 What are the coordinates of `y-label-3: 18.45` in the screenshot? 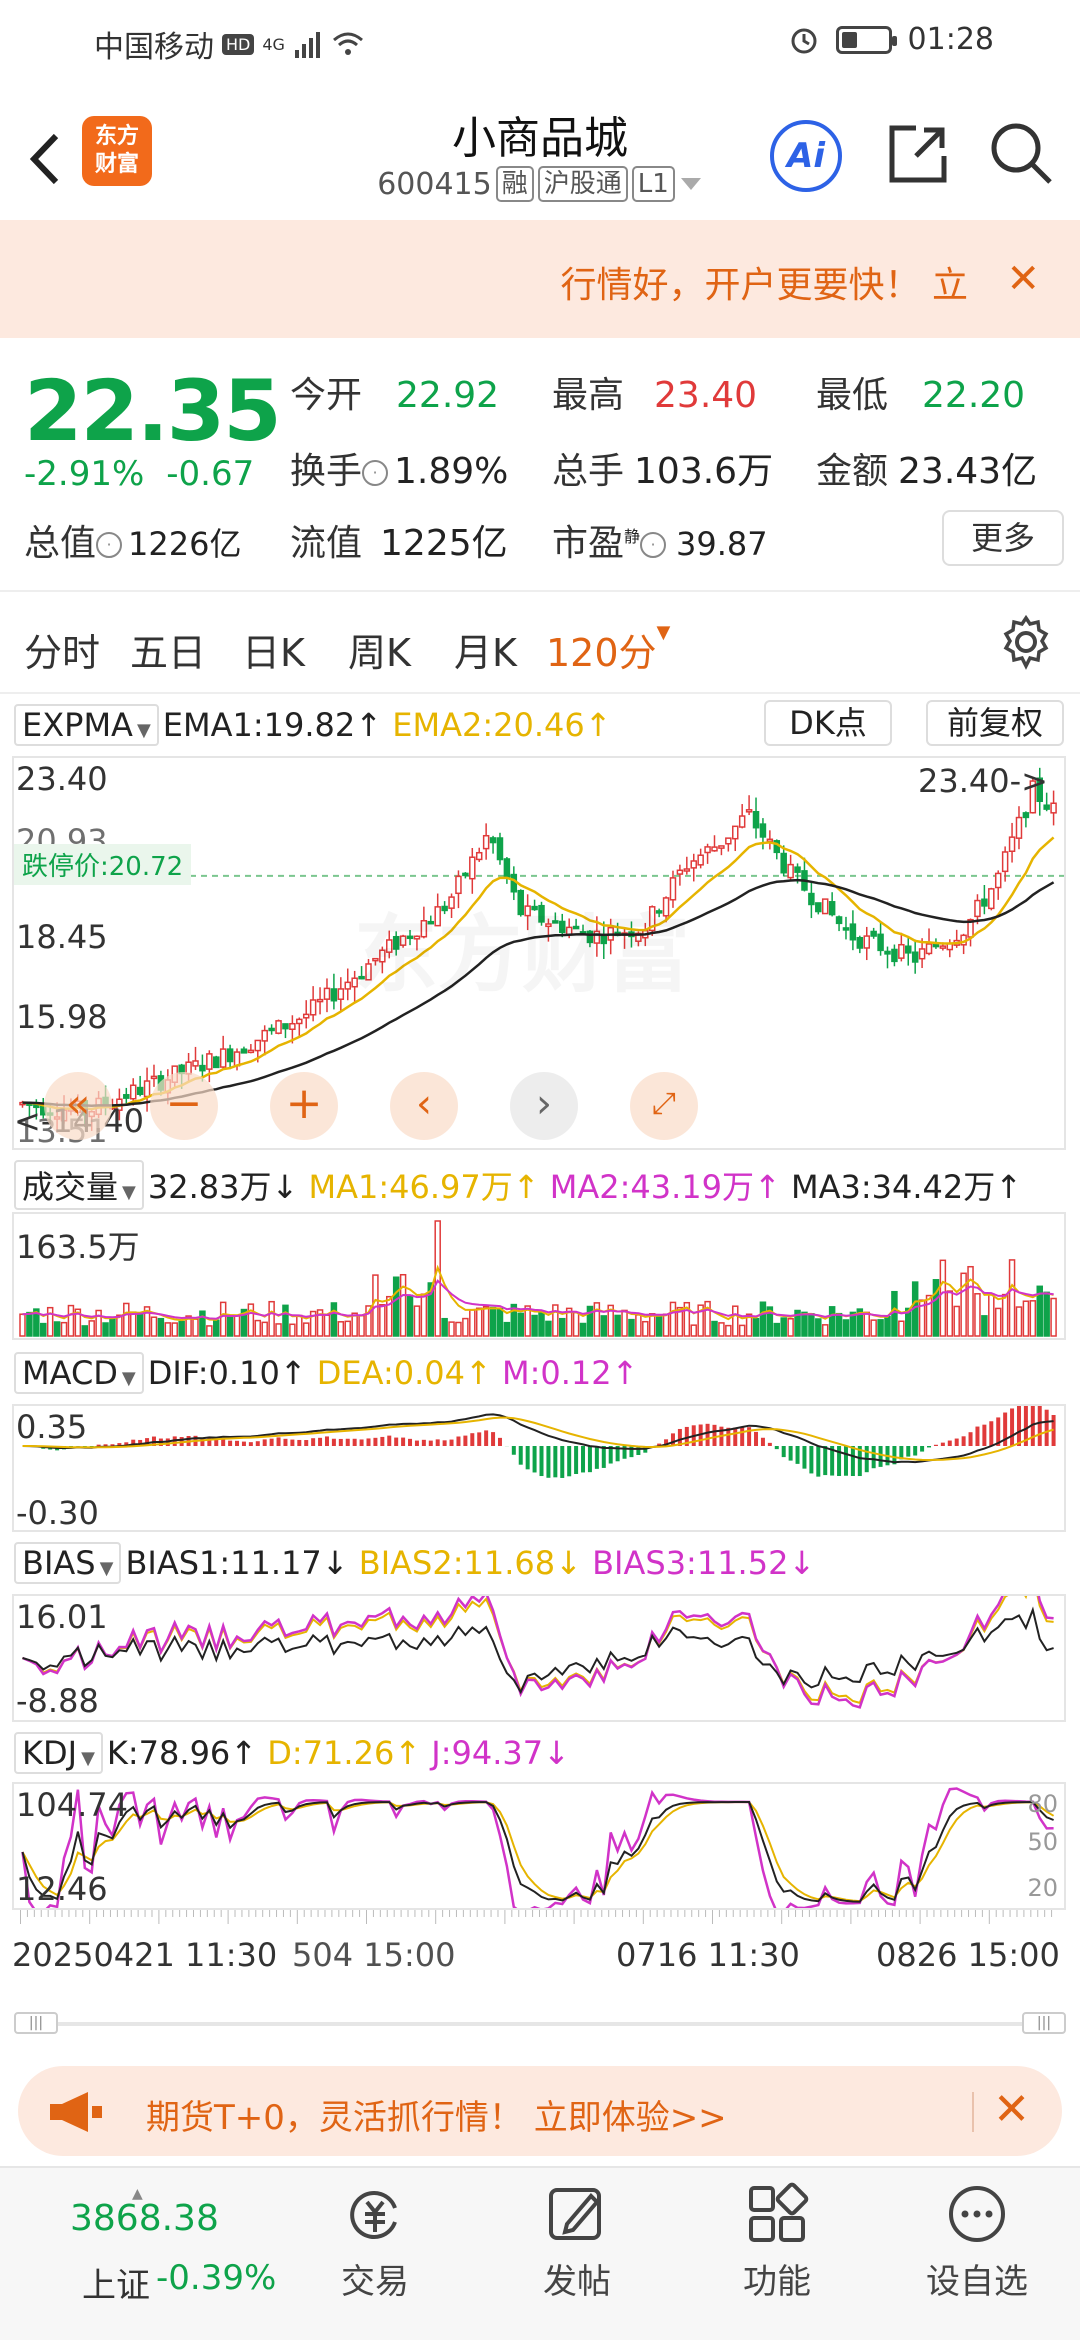 It's located at (62, 937).